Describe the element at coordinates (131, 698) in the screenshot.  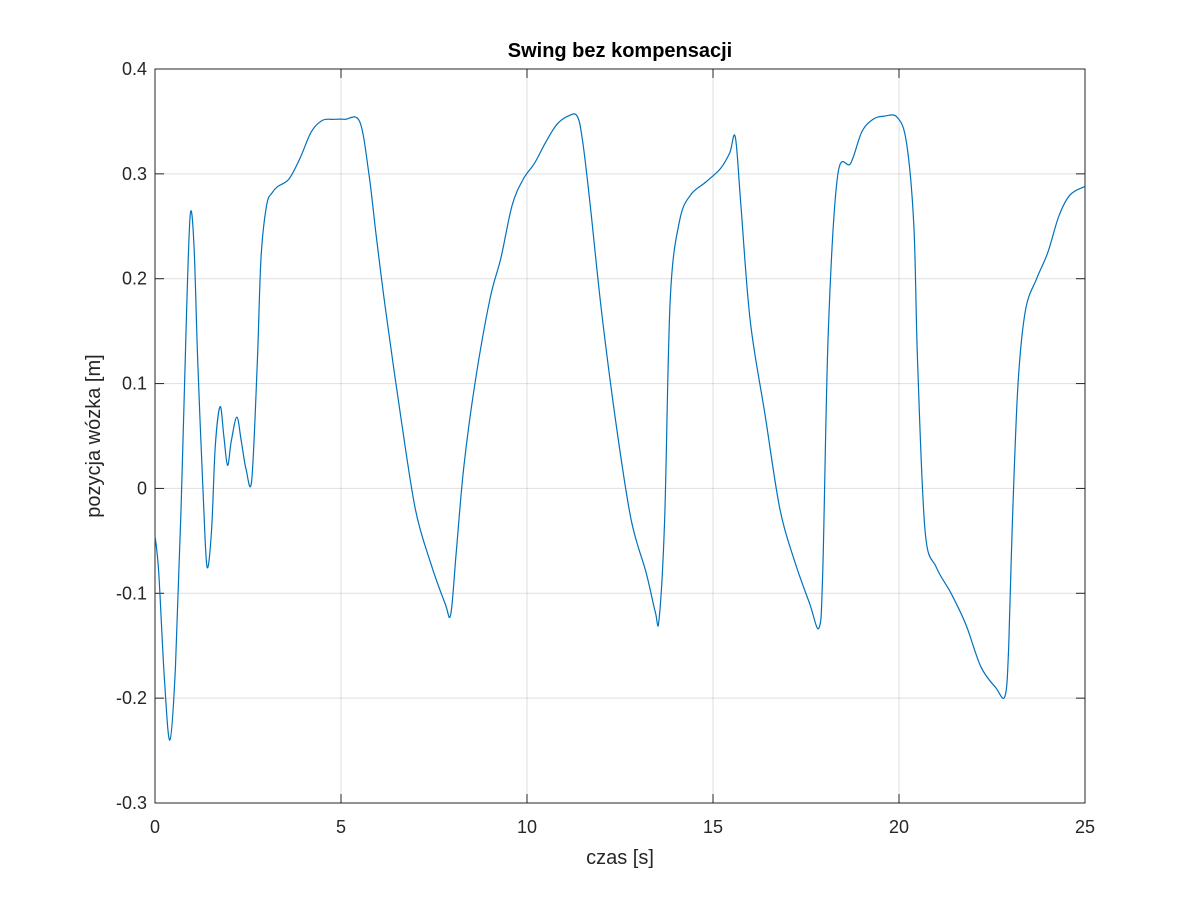
I see `y-tick-label: -0.2` at that location.